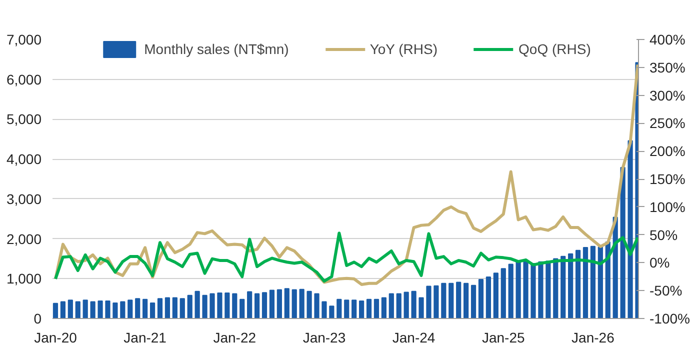 The height and width of the screenshot is (349, 690). Describe the element at coordinates (38, 318) in the screenshot. I see `y-tick-label: 0` at that location.